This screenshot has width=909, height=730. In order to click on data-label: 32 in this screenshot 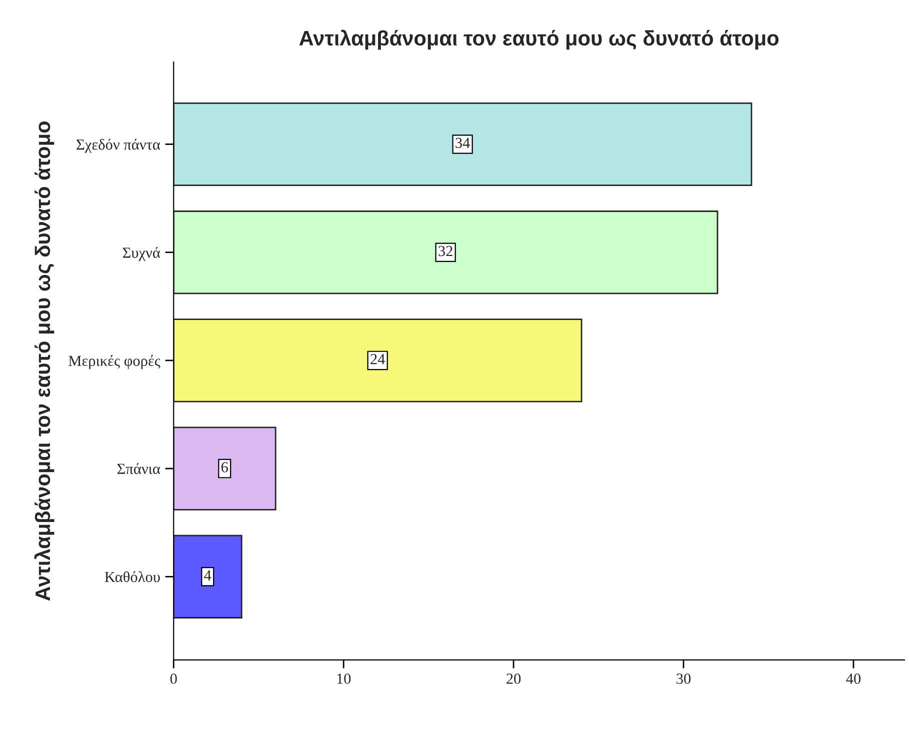, I will do `click(445, 251)`.